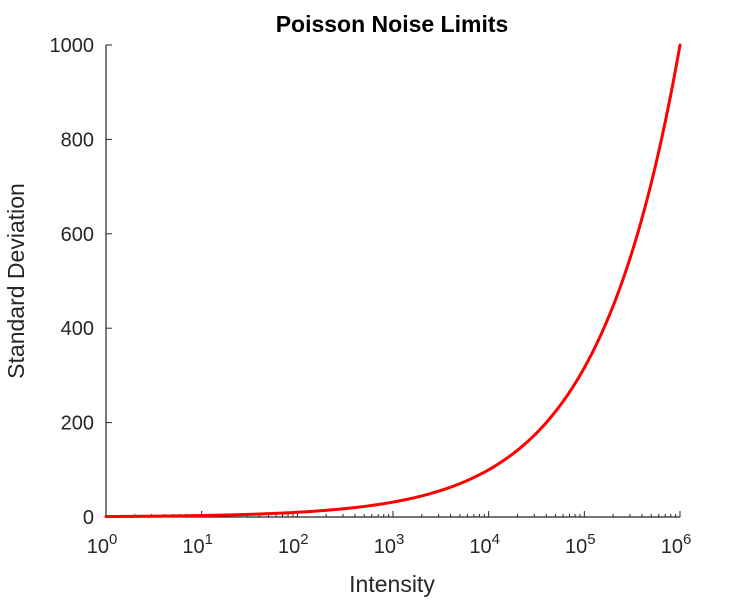 The width and height of the screenshot is (750, 600). What do you see at coordinates (392, 24) in the screenshot?
I see `chart-title: Poisson Noise Limits` at bounding box center [392, 24].